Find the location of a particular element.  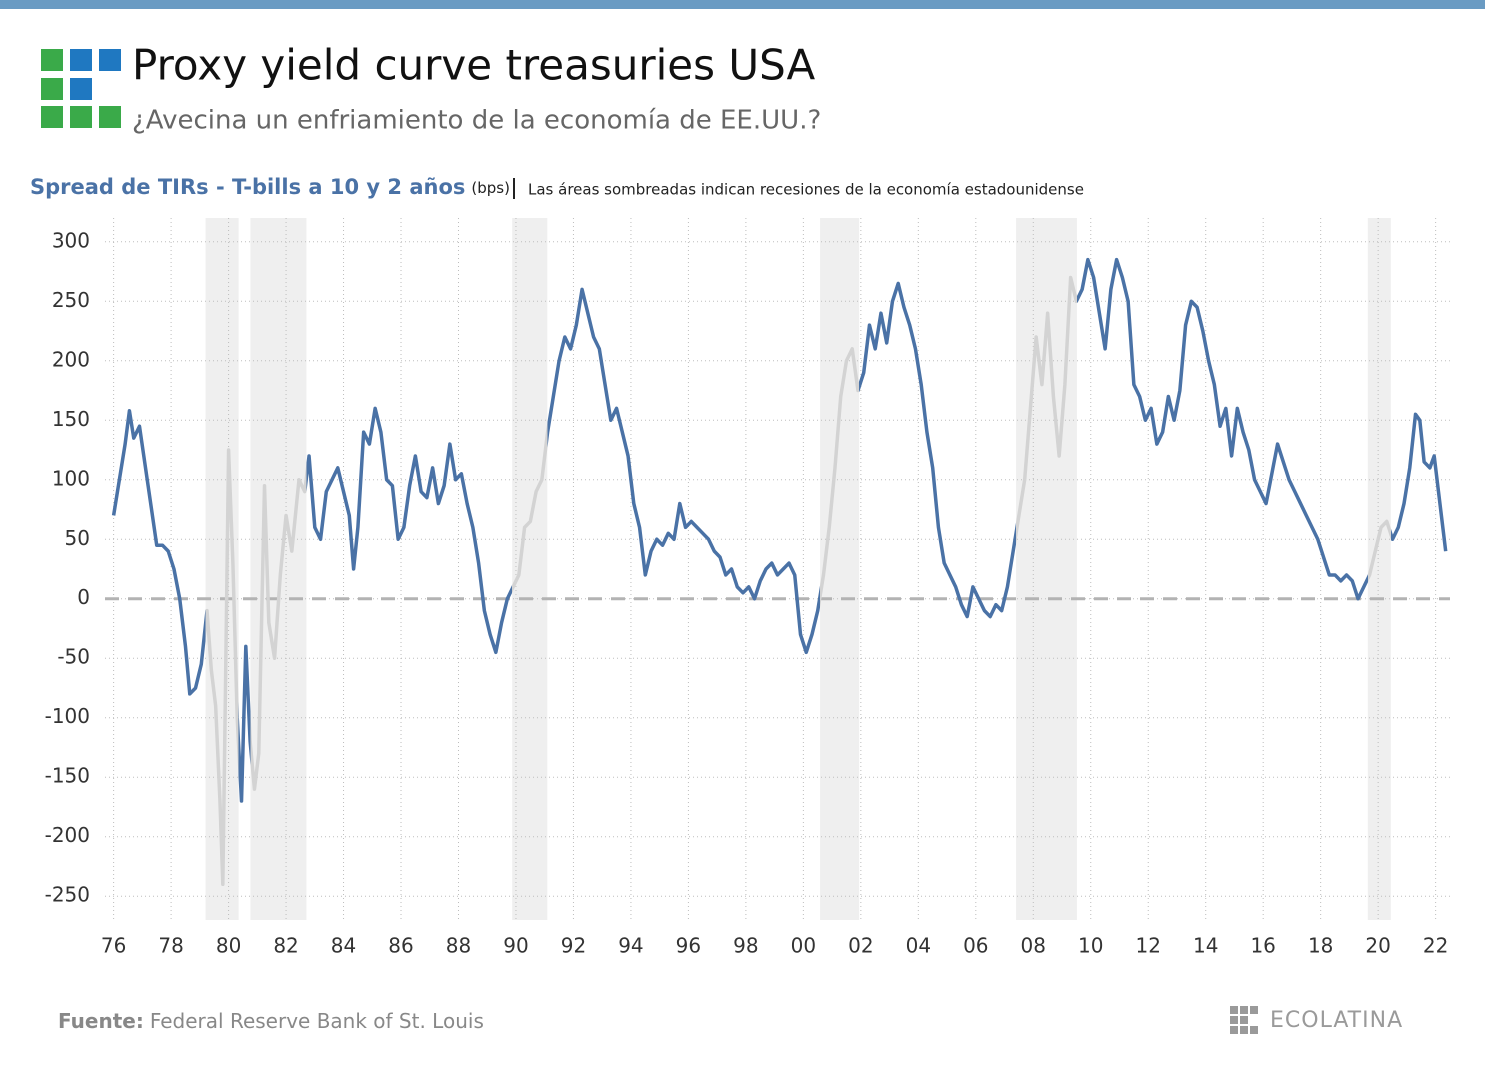

source-text: Federal Reserve Bank of St. Louis is located at coordinates (317, 1021).